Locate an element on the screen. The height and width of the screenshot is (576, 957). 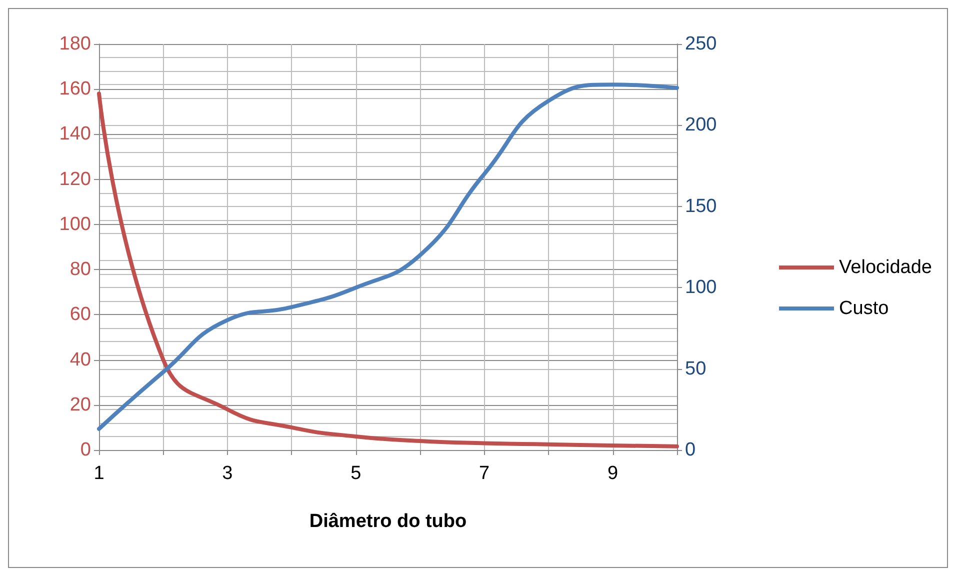
y-tick-label: 80 is located at coordinates (80, 269).